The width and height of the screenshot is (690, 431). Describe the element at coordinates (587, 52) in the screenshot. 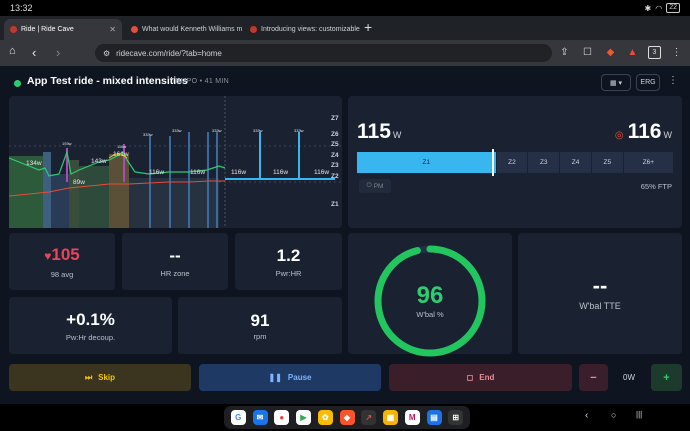

I see `bookmark-icon: ☐` at that location.